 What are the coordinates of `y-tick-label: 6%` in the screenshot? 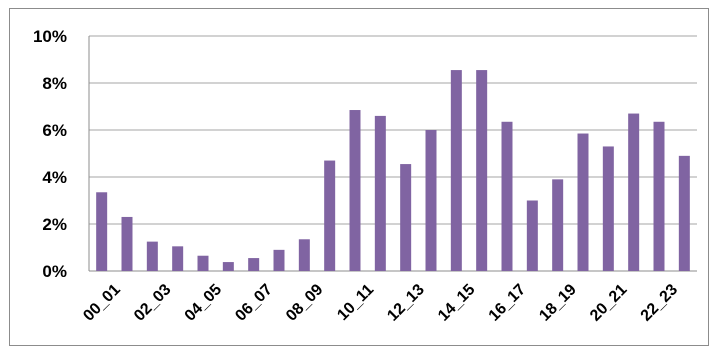 It's located at (54, 130).